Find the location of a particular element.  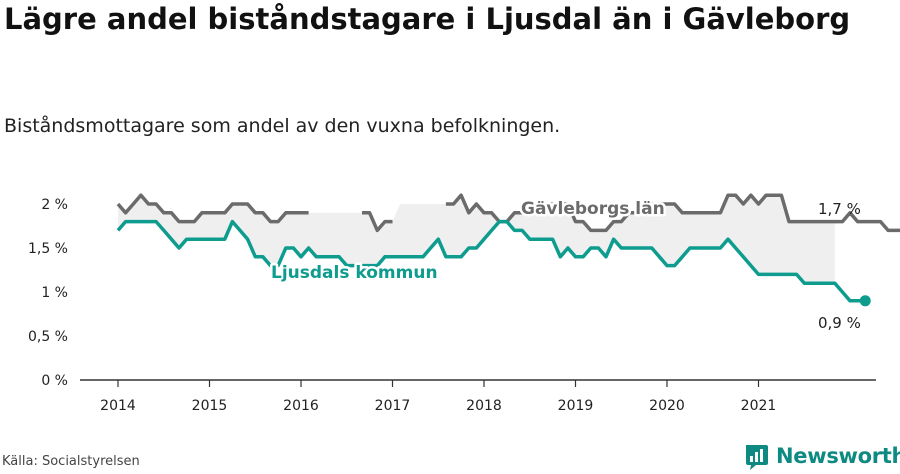

y-tick-label: 1,5 % is located at coordinates (48, 249).